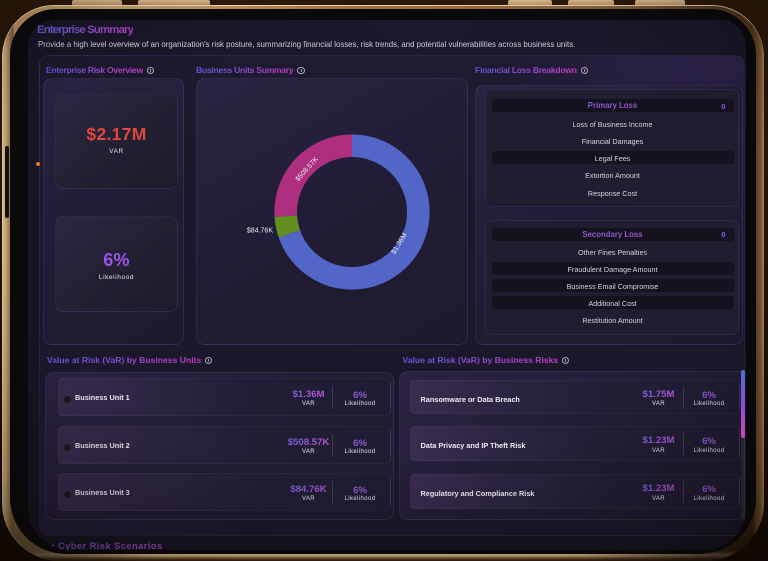  What do you see at coordinates (260, 230) in the screenshot?
I see `svg-text: $84.76K` at bounding box center [260, 230].